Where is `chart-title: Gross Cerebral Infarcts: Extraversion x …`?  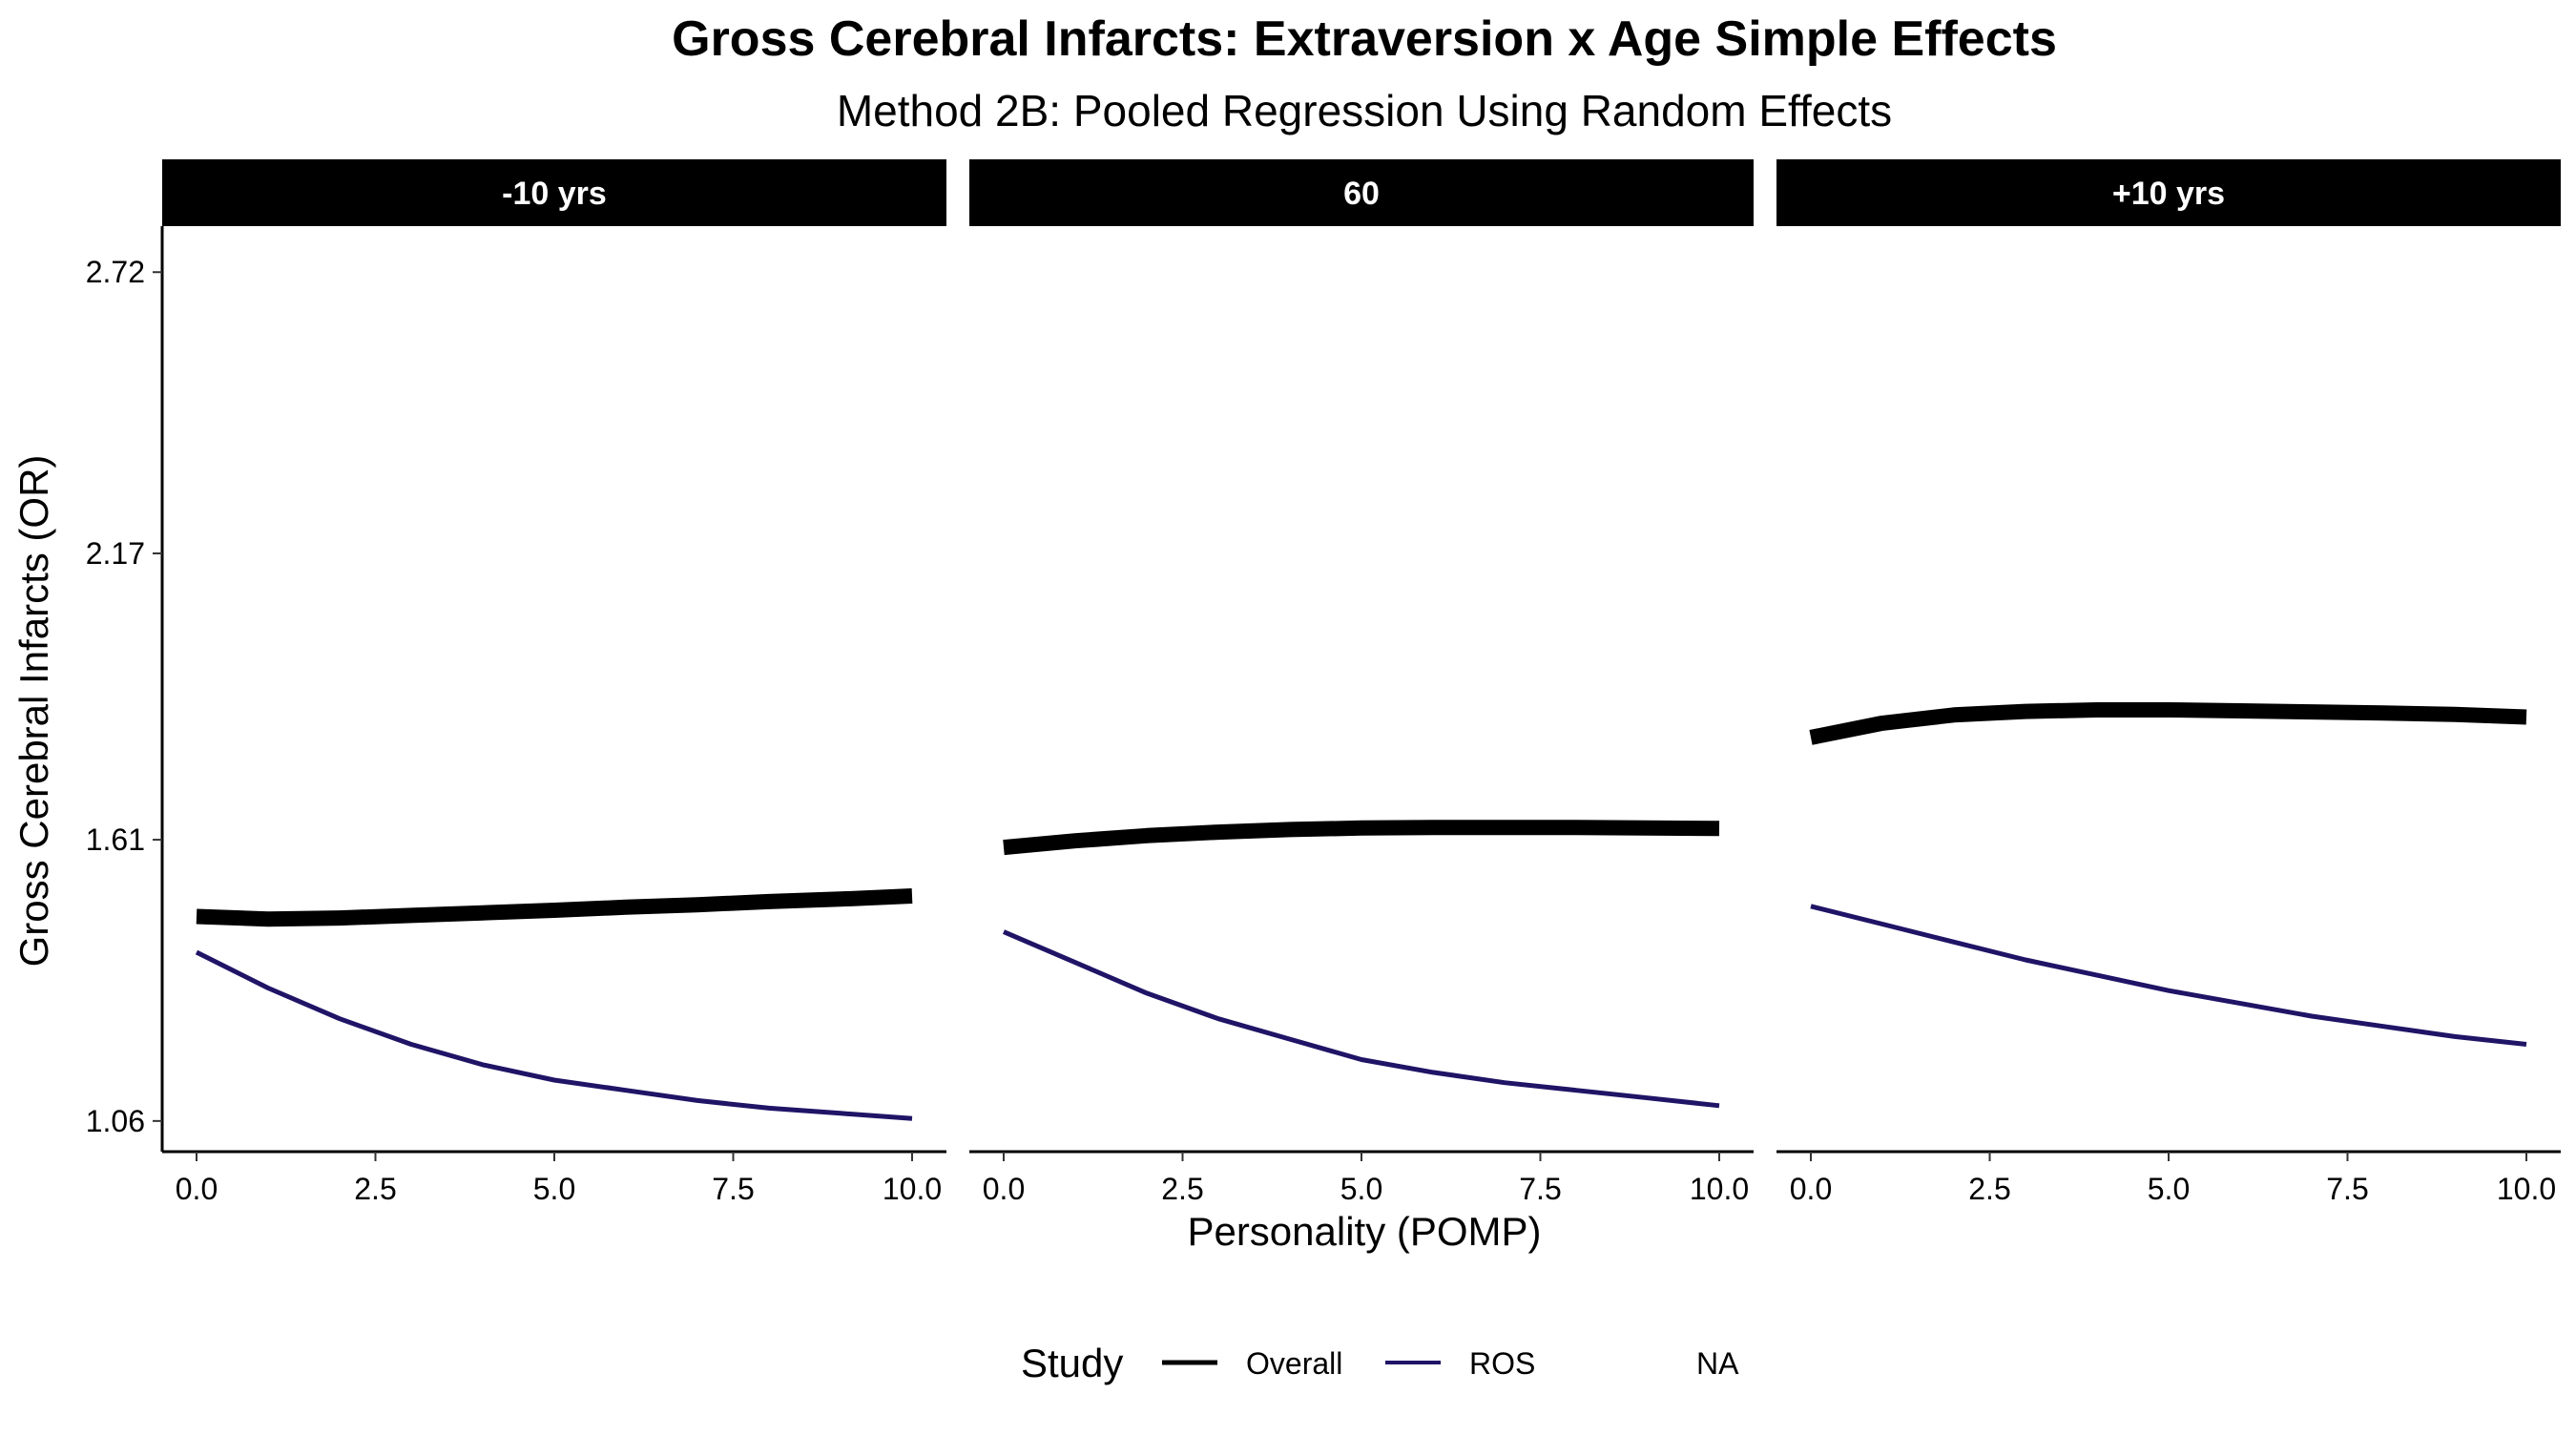
chart-title: Gross Cerebral Infarcts: Extraversion x … is located at coordinates (1364, 39).